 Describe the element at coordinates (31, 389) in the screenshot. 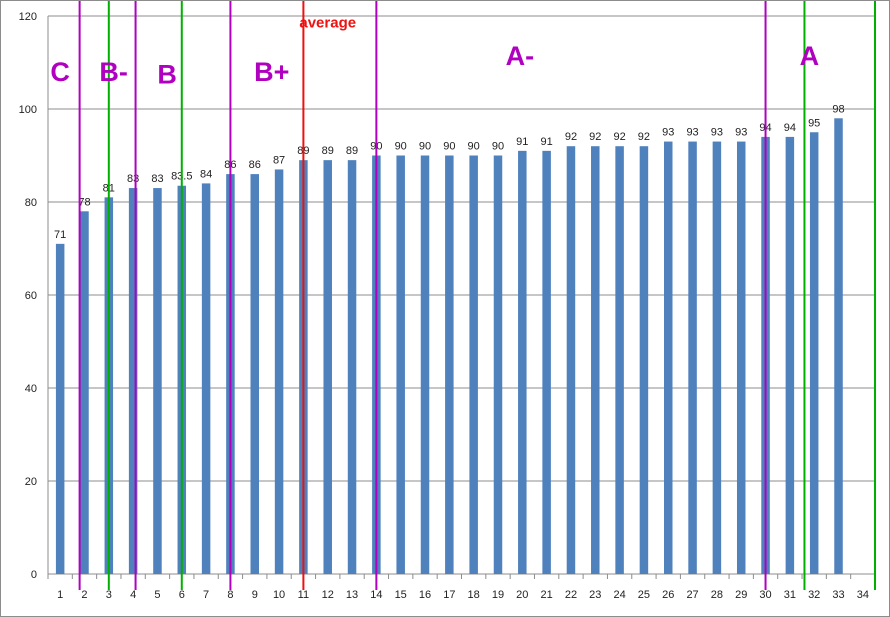

I see `y-tick-label: 40` at that location.